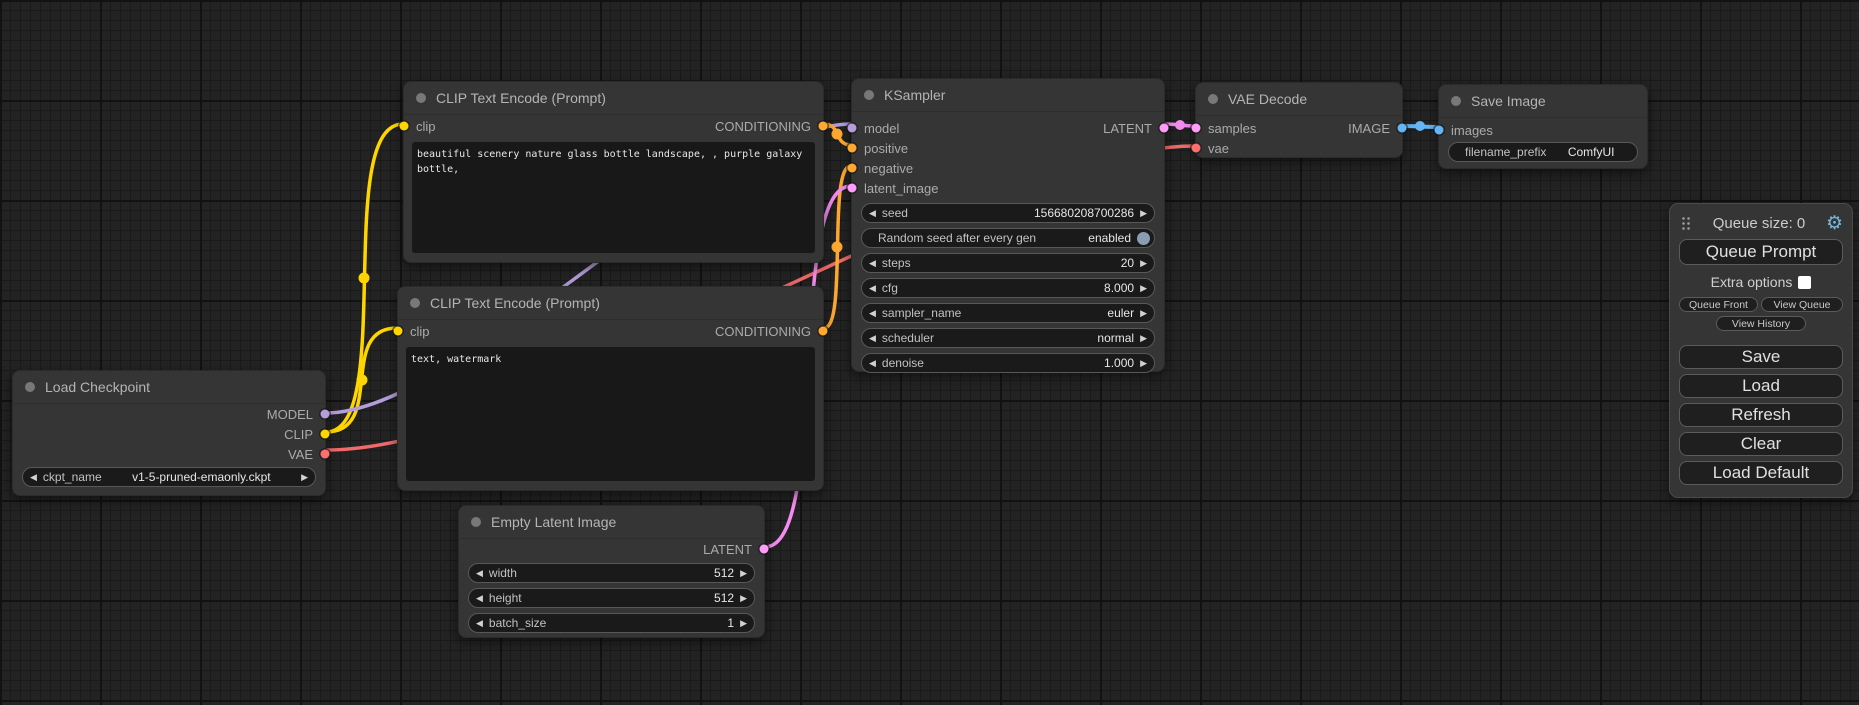  I want to click on negative-input-slot, so click(852, 168).